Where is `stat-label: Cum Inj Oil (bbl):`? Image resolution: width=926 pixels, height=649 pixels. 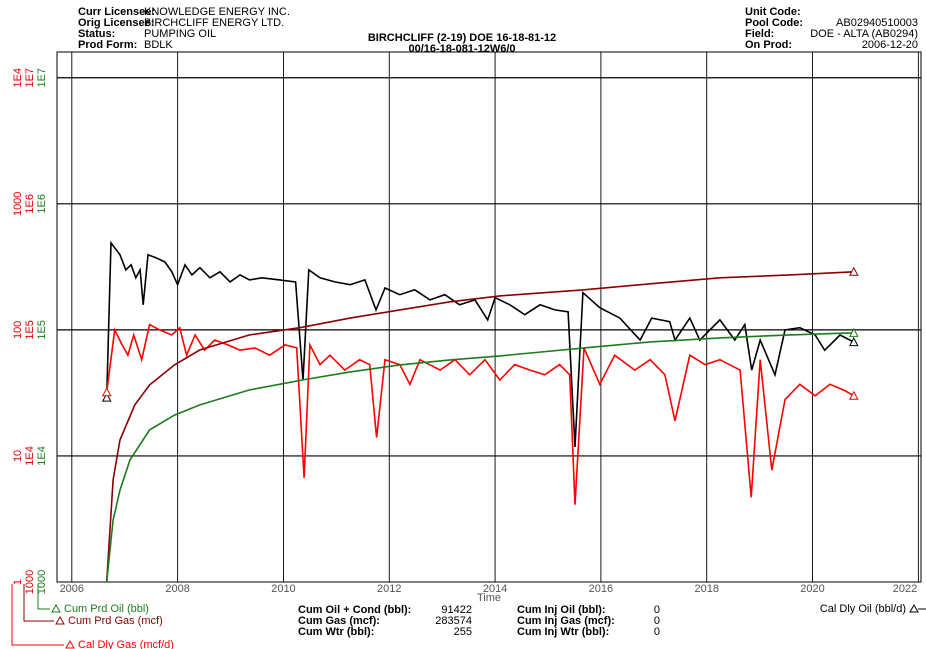 stat-label: Cum Inj Oil (bbl): is located at coordinates (561, 610).